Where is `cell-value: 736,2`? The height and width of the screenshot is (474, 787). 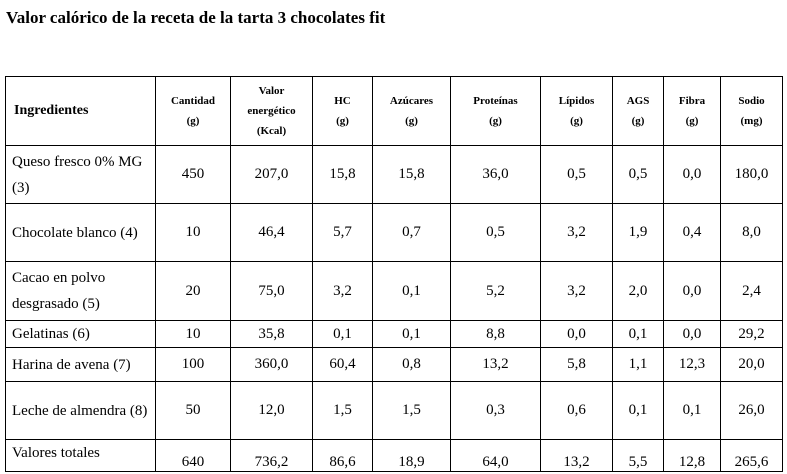
cell-value: 736,2 is located at coordinates (271, 455).